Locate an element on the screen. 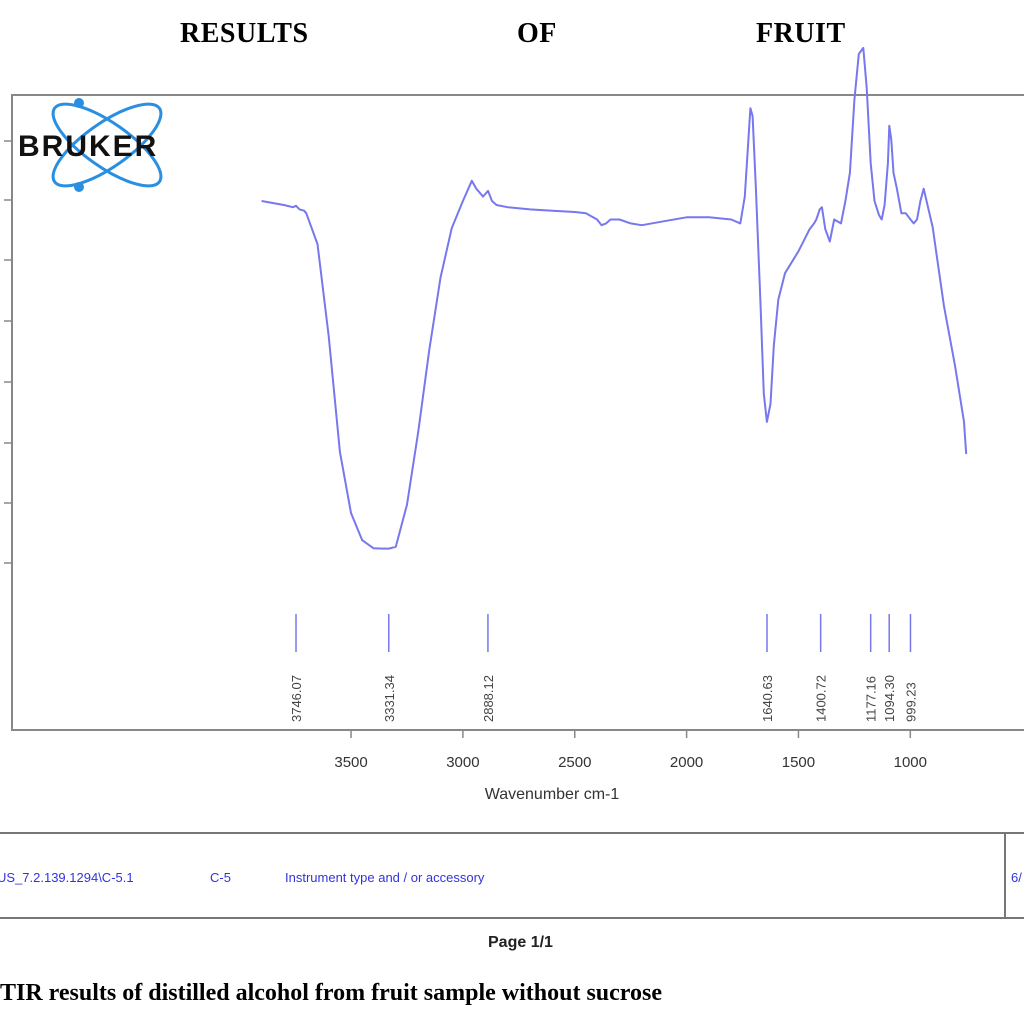 The width and height of the screenshot is (1024, 1024). footer-file-path: US_7.2.139.1294\C-5.1 is located at coordinates (67, 877).